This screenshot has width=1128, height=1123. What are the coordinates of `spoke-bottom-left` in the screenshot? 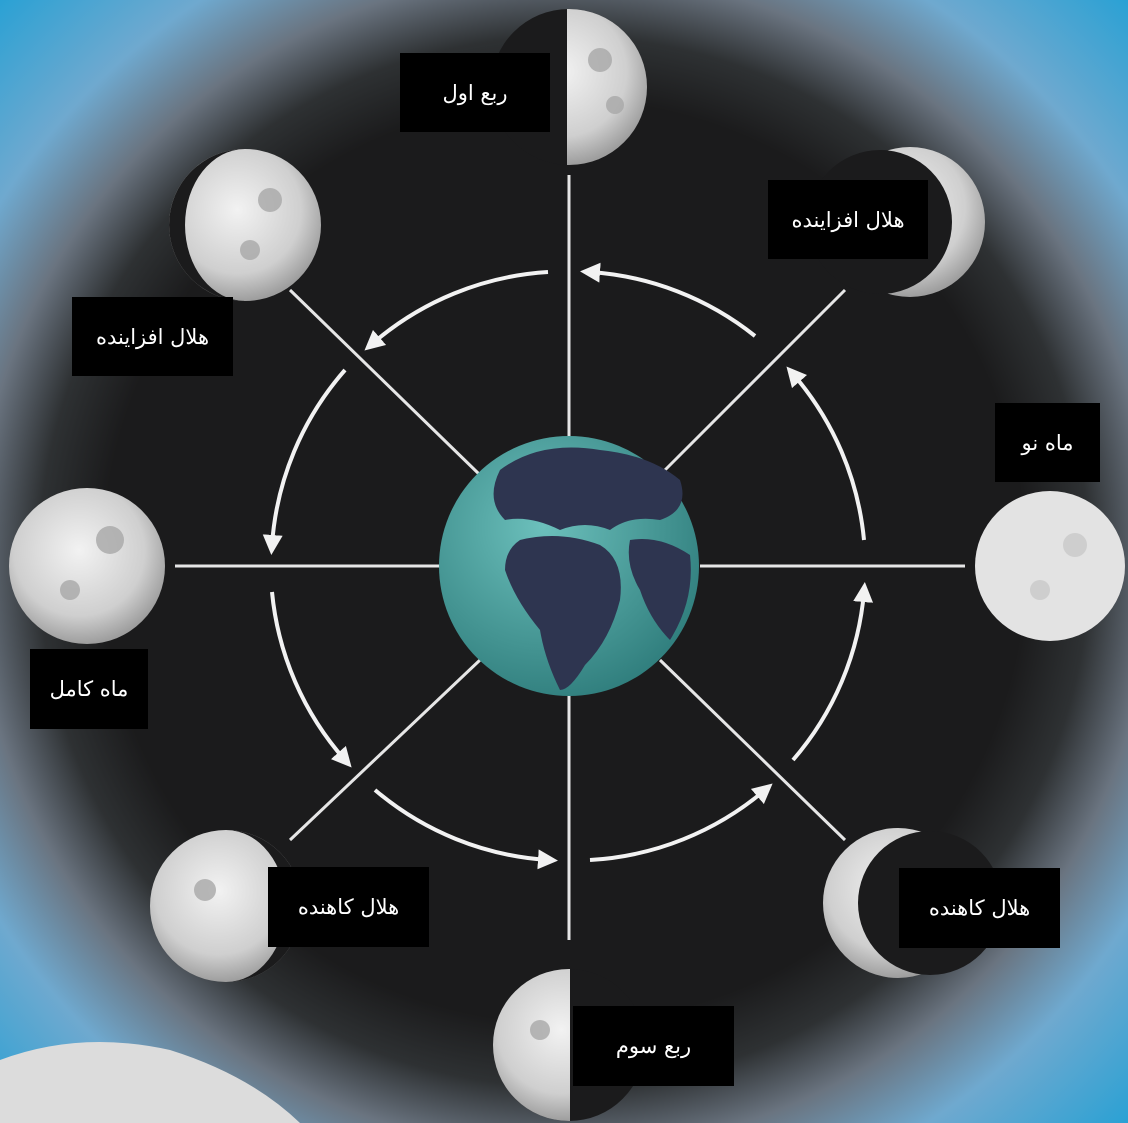 It's located at (385, 750).